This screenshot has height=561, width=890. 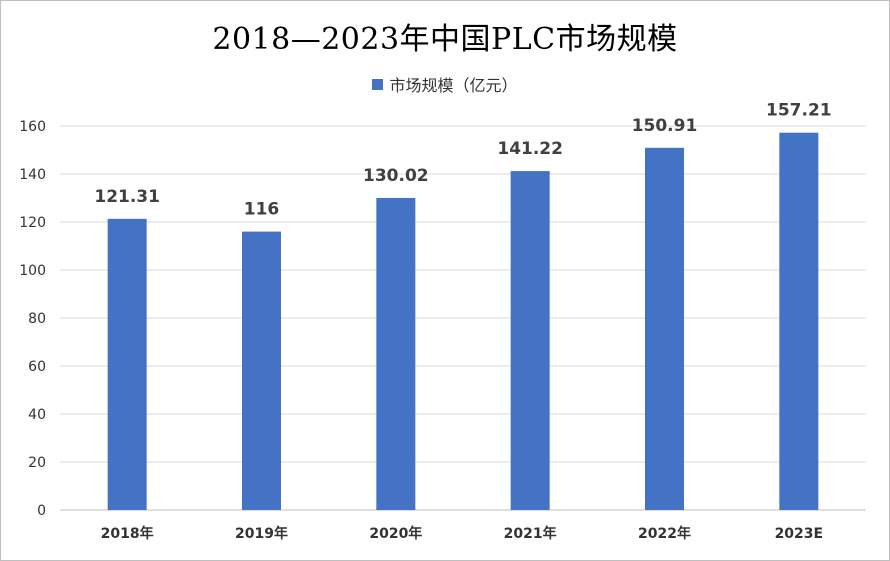 I want to click on legend-label: 市场规模（亿元）, so click(x=453, y=85).